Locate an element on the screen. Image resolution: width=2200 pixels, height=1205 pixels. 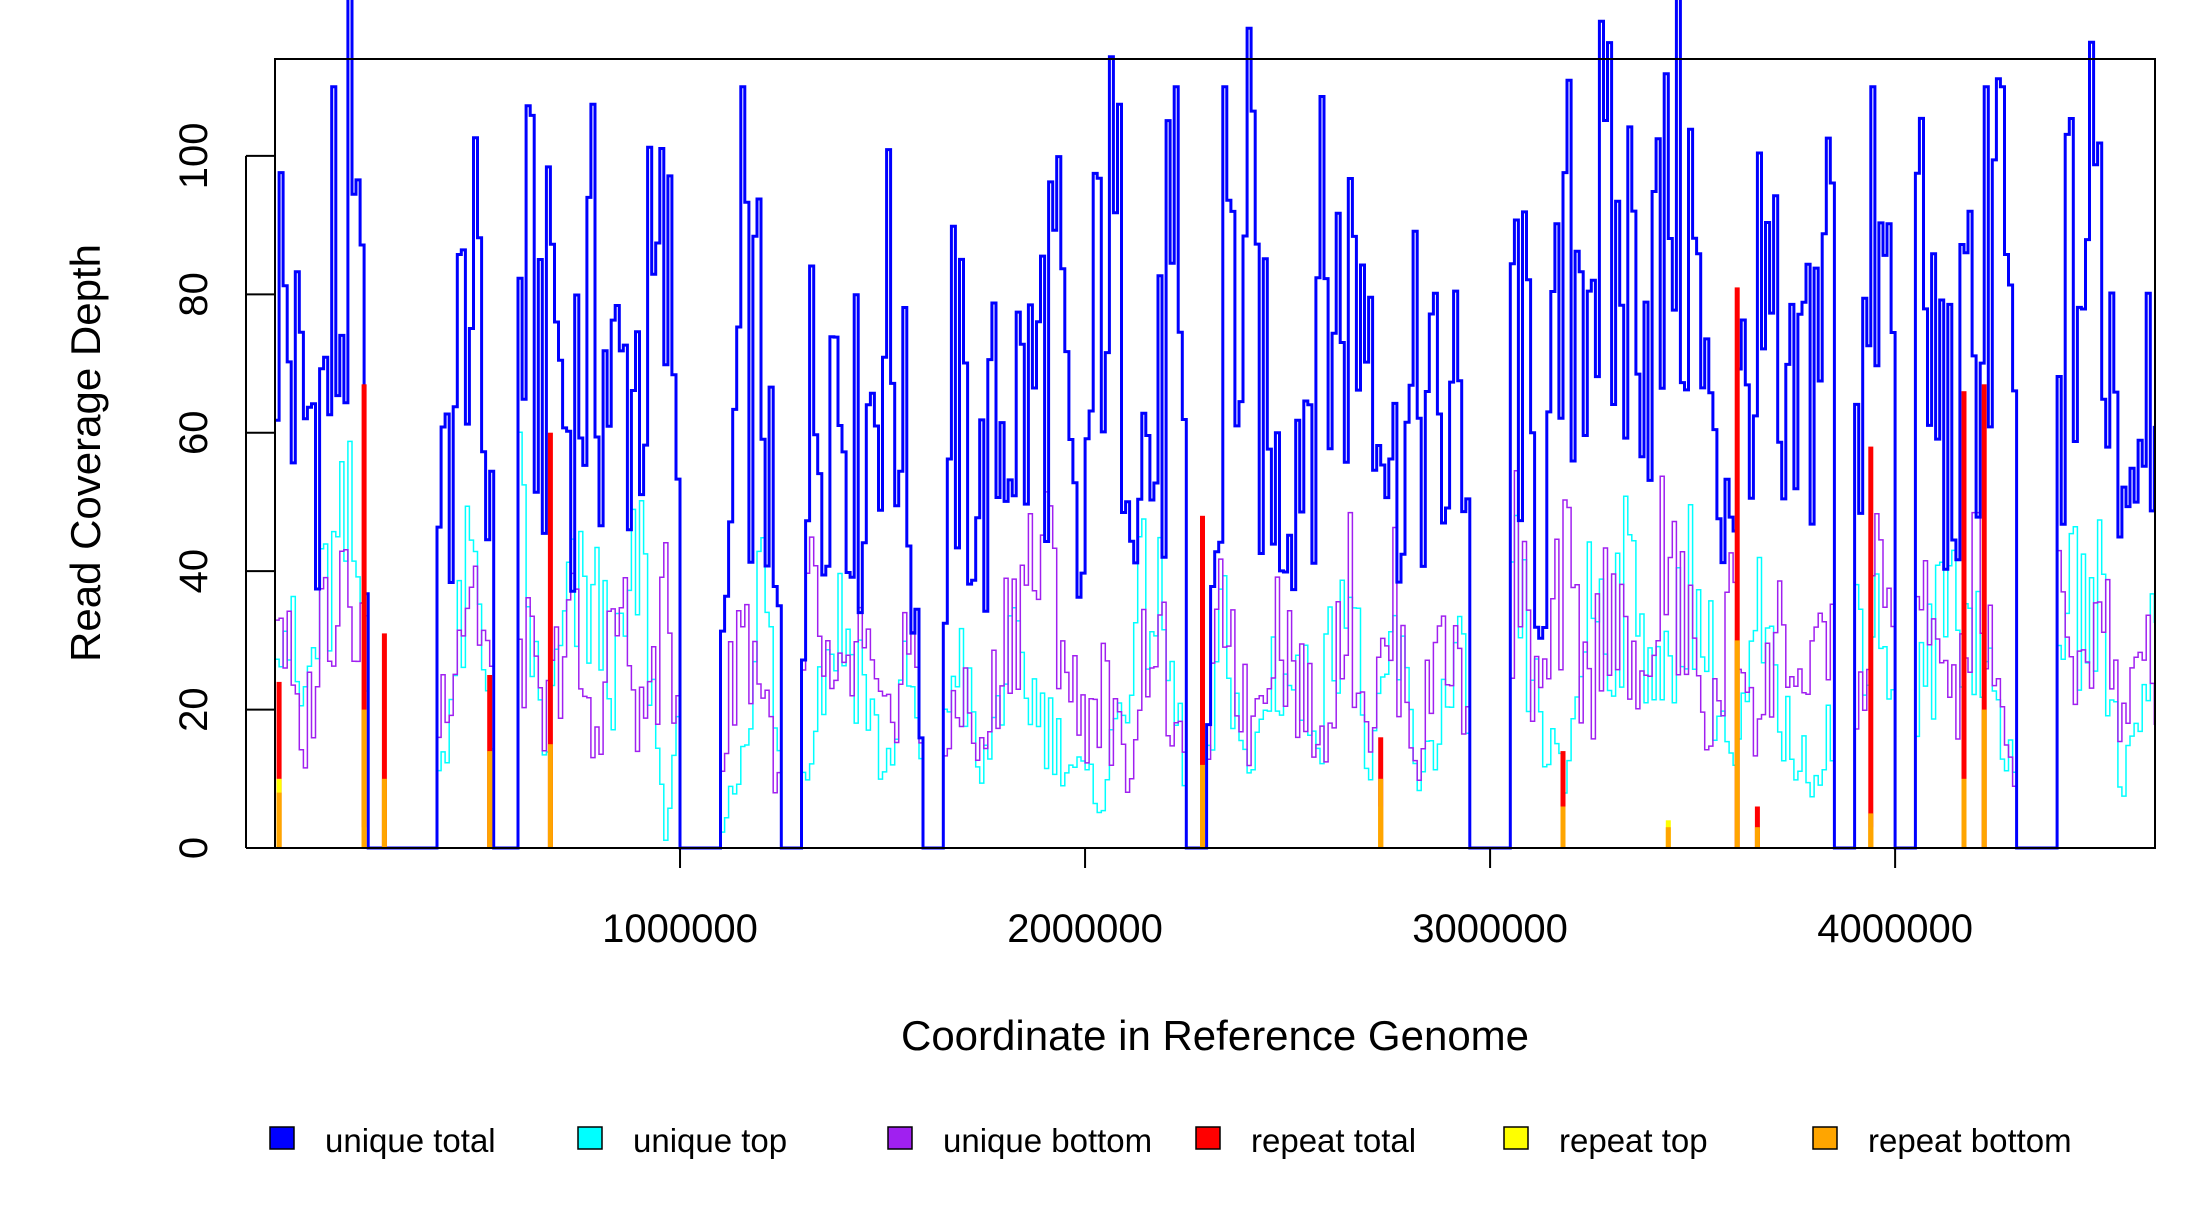
legend-item: unique bottom is located at coordinates (1019, 1140).